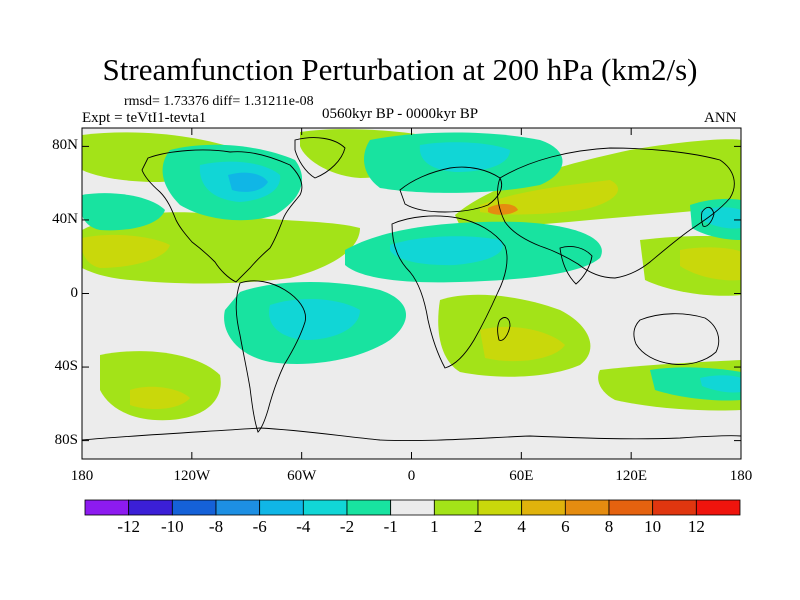 The image size is (800, 600). Describe the element at coordinates (66, 439) in the screenshot. I see `y-tick-label-4: 80S` at that location.